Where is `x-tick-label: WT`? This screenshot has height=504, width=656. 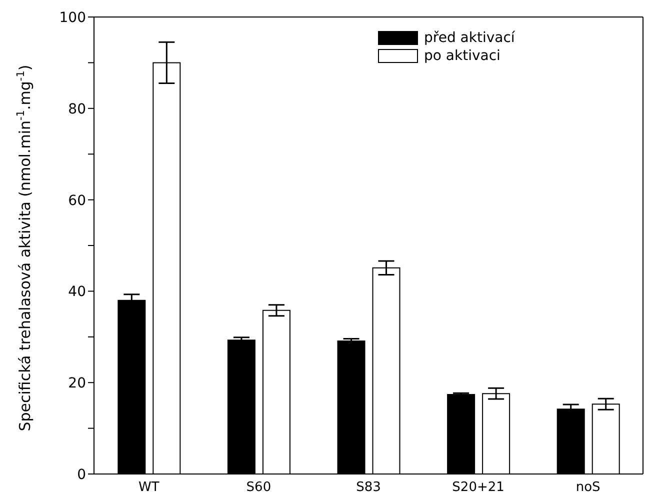 x-tick-label: WT is located at coordinates (149, 488).